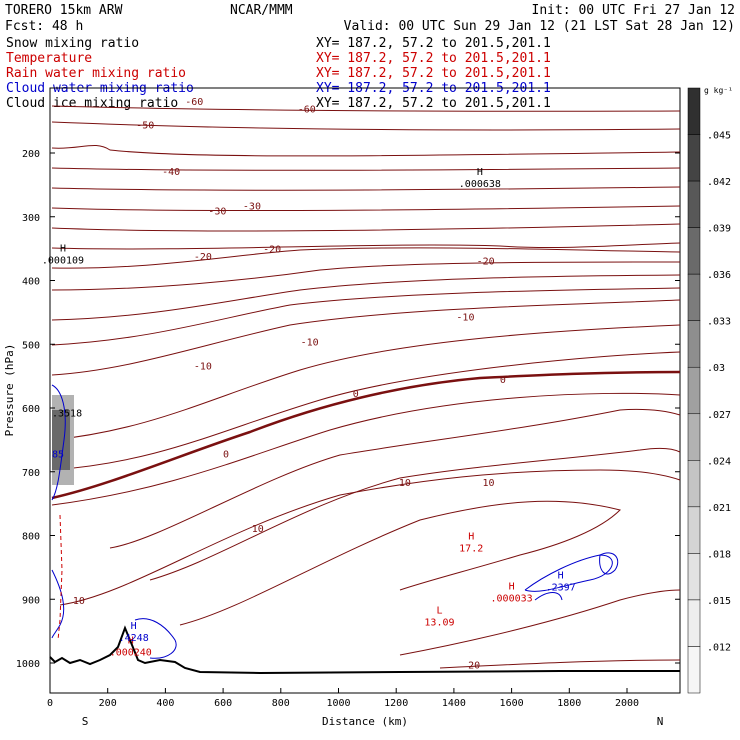 The height and width of the screenshot is (740, 740). I want to click on x-tick-label: 1800, so click(569, 703).